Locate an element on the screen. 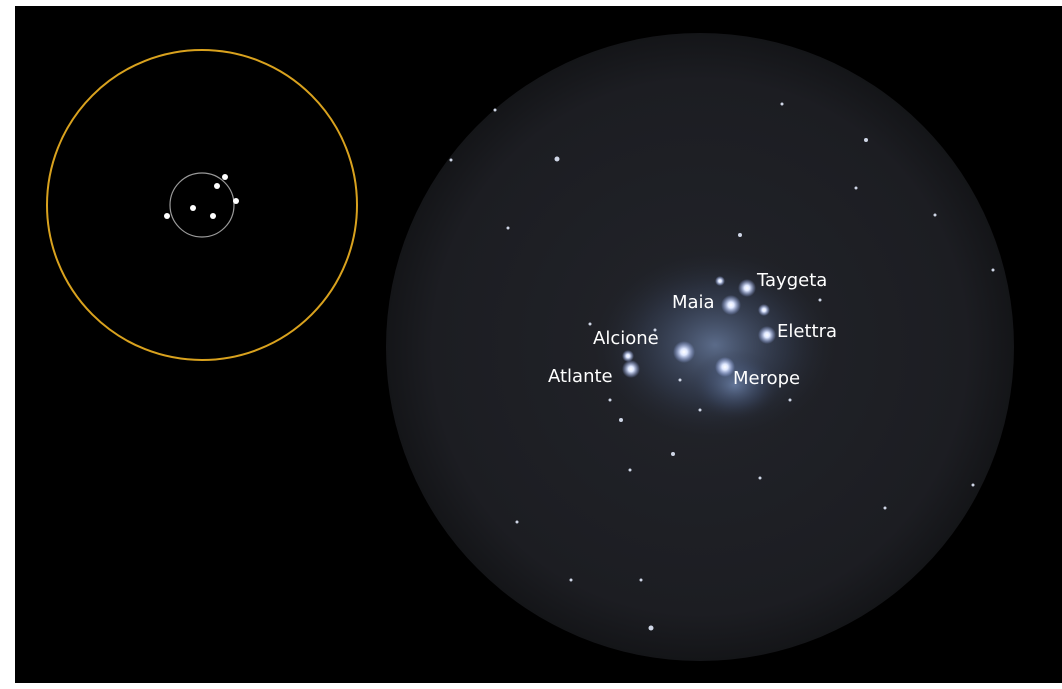 Image resolution: width=1062 pixels, height=689 pixels. star-label: Merope is located at coordinates (766, 378).